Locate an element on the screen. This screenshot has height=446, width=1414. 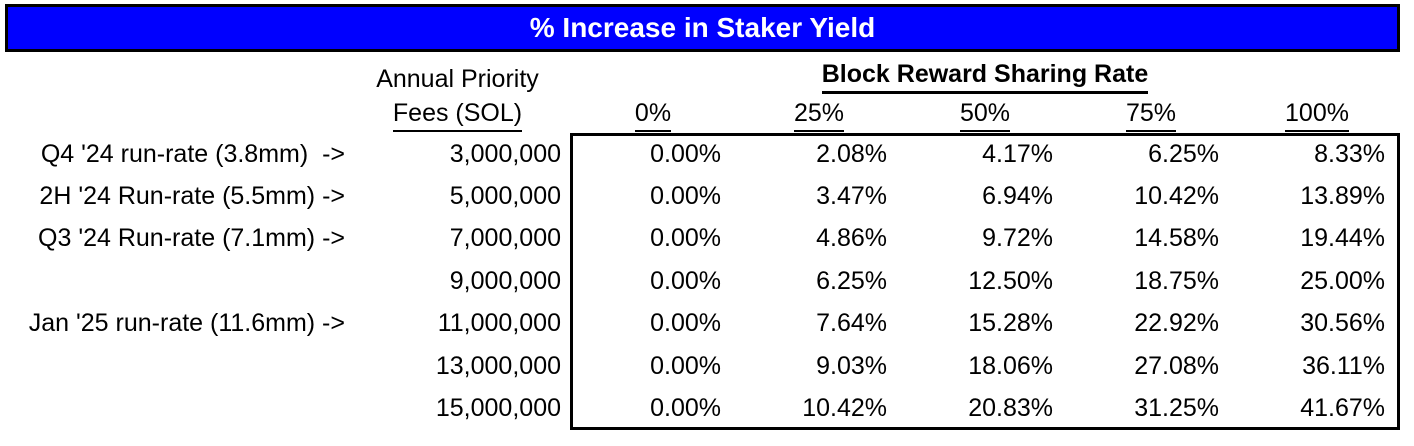
rate-header-100: 100% is located at coordinates (1317, 115).